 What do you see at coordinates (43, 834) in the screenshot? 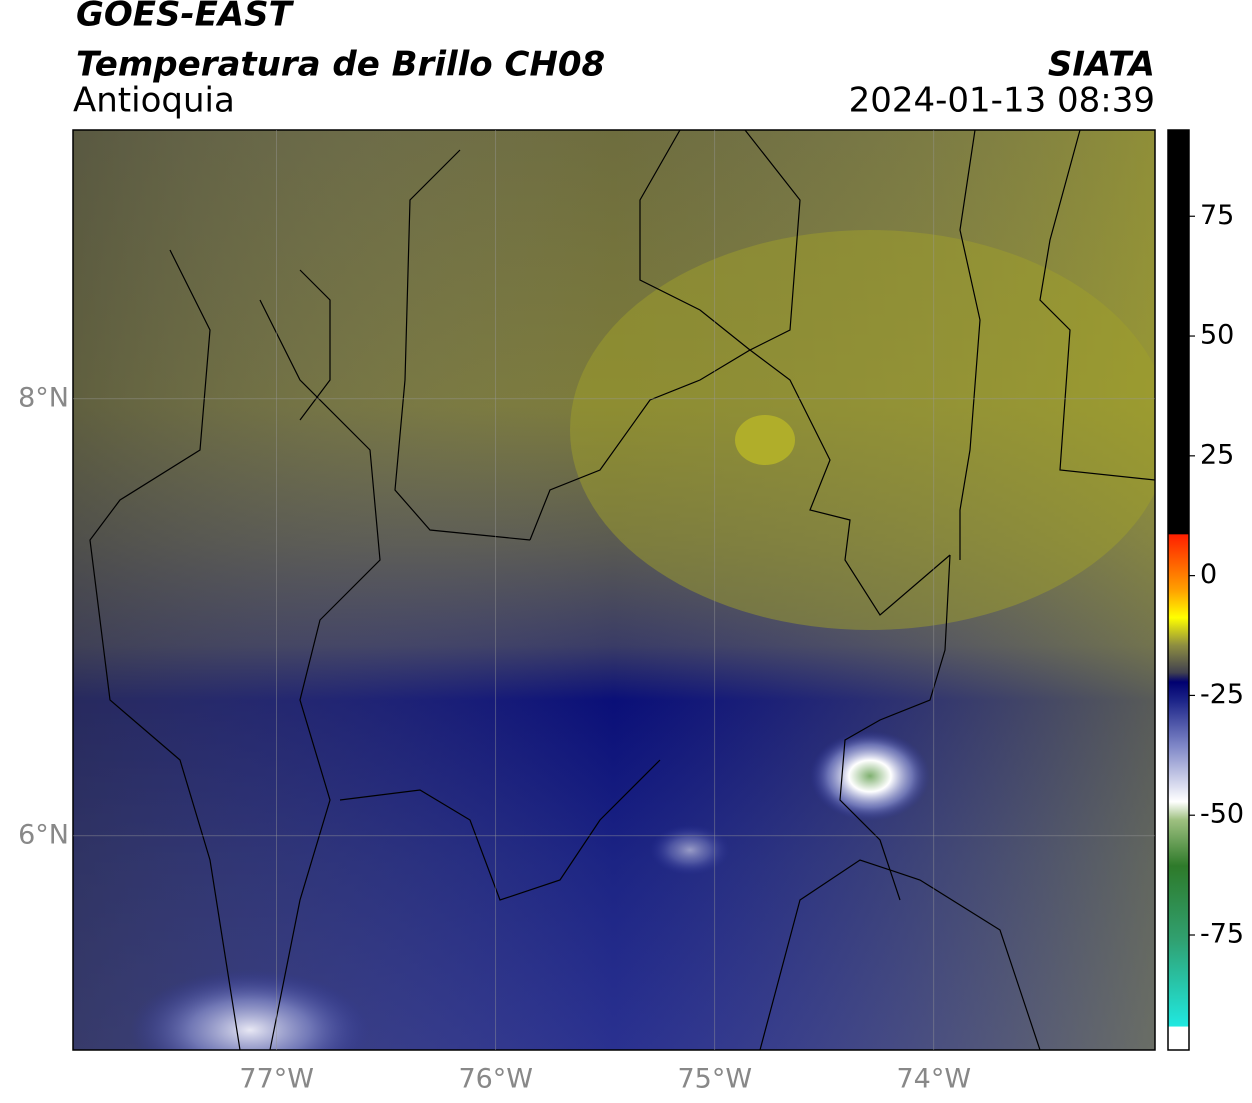
I see `lat-tick-label: 6°N` at bounding box center [43, 834].